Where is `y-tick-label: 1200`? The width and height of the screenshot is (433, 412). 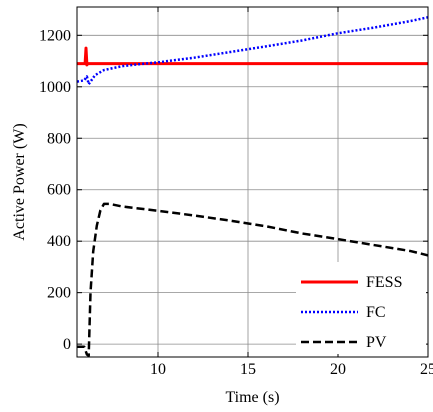 y-tick-label: 1200 is located at coordinates (55, 35).